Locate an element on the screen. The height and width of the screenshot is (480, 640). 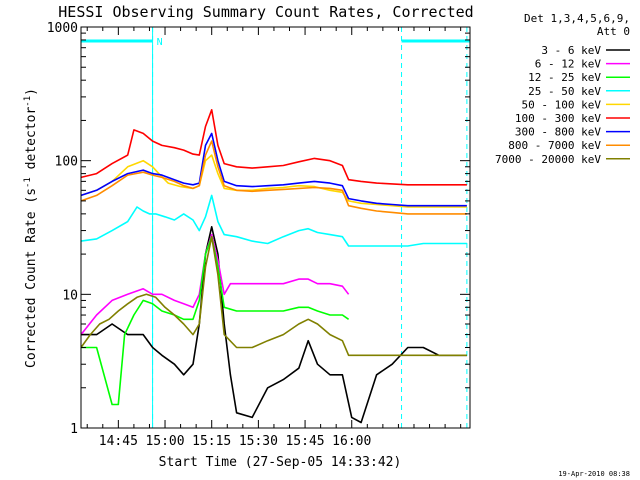
x-axis-label: Start Time (27-Sep-05 14:33:42) is located at coordinates (280, 462).